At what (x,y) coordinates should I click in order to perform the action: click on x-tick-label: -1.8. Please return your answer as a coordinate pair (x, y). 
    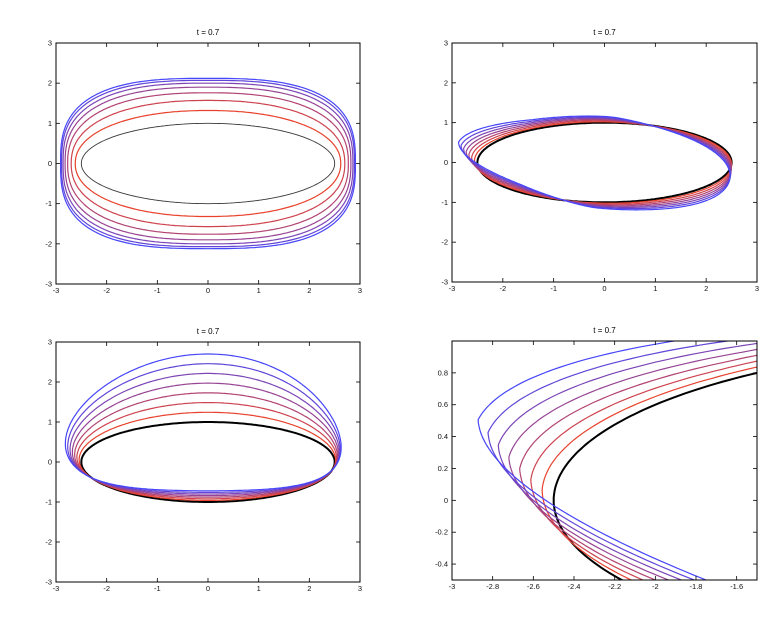
    Looking at the image, I should click on (696, 586).